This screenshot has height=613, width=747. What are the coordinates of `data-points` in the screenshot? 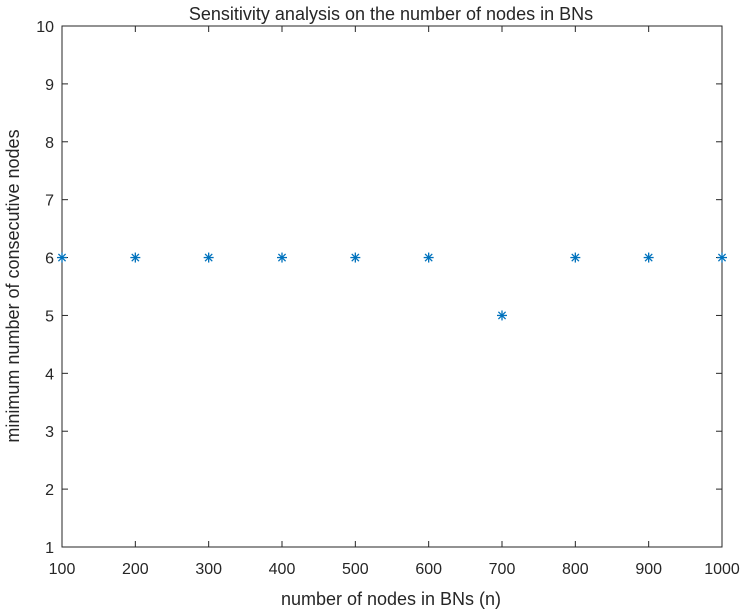 It's located at (392, 286).